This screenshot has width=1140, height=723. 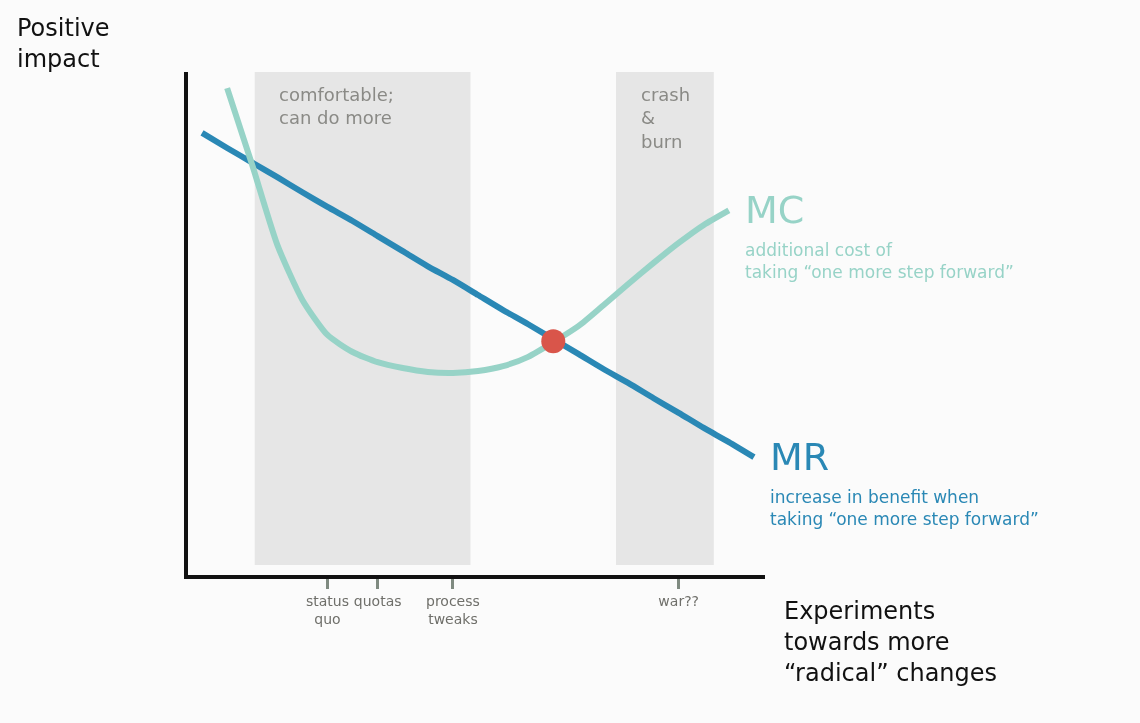 What do you see at coordinates (904, 508) in the screenshot?
I see `text: increase in benefit when taking “one more step forward”` at bounding box center [904, 508].